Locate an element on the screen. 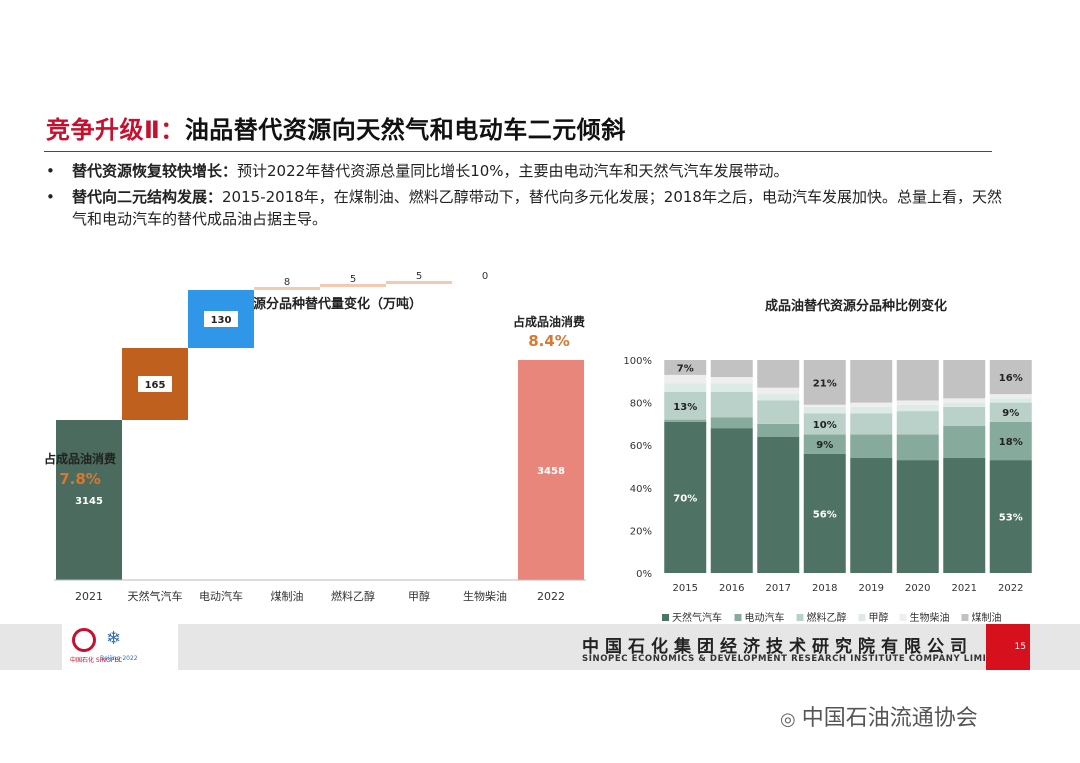 Image resolution: width=1080 pixels, height=763 pixels. stacked-data-label: 16% is located at coordinates (1011, 378).